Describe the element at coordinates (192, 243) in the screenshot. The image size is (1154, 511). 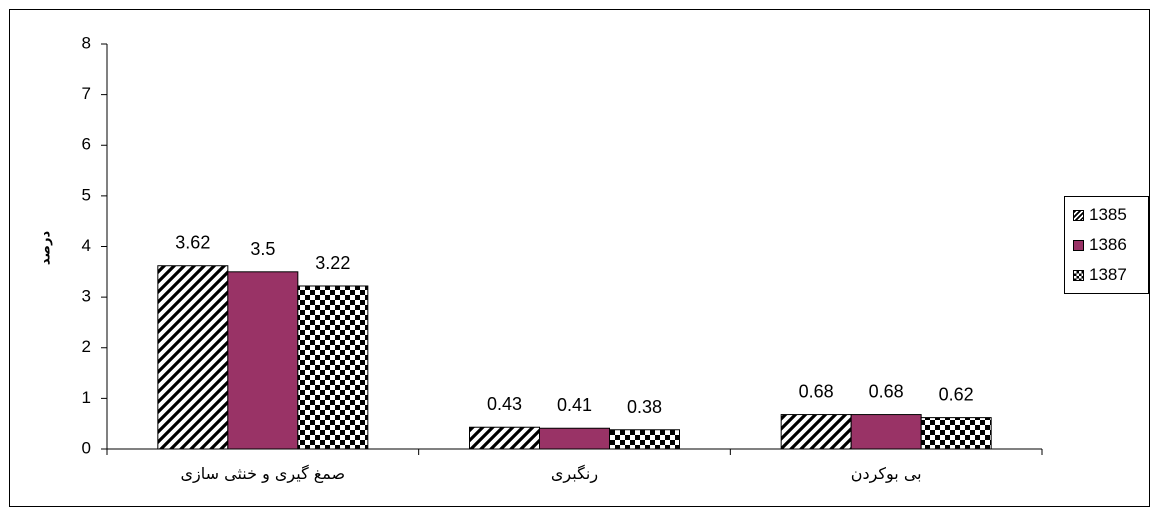
I see `data-label: 3.62` at that location.